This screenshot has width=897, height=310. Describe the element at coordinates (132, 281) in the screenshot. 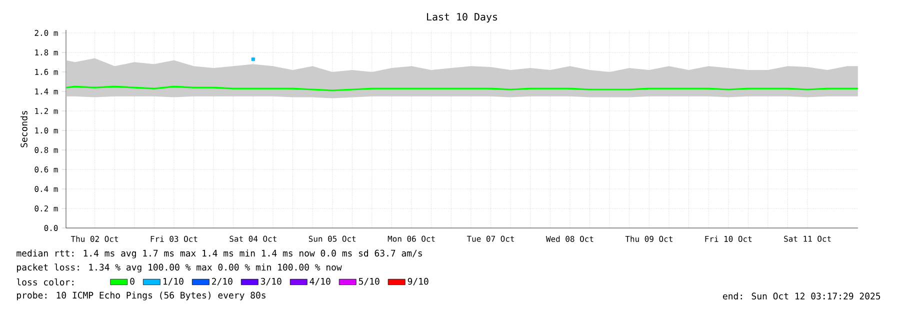

I see `legend-label: 0` at that location.